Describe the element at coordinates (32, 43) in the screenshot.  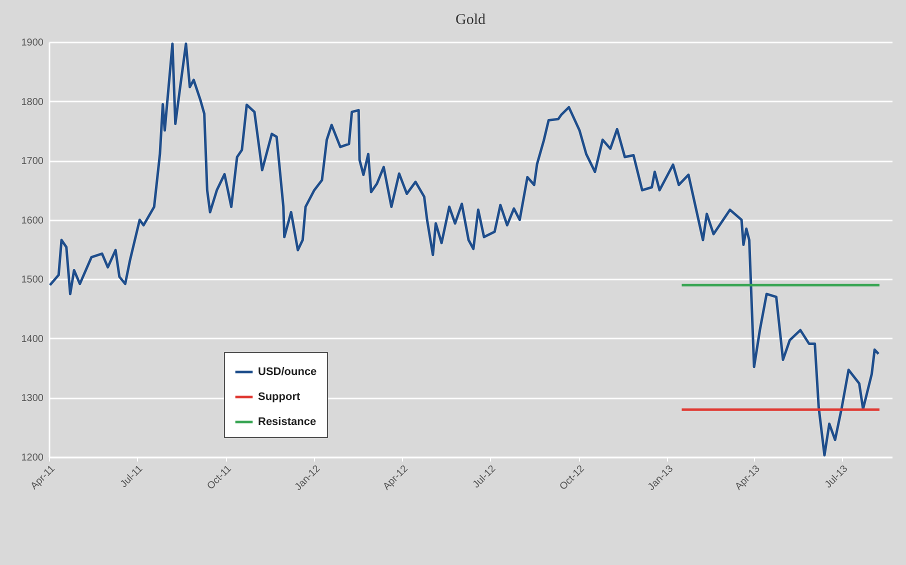
I see `y-tick-label: 1900` at that location.